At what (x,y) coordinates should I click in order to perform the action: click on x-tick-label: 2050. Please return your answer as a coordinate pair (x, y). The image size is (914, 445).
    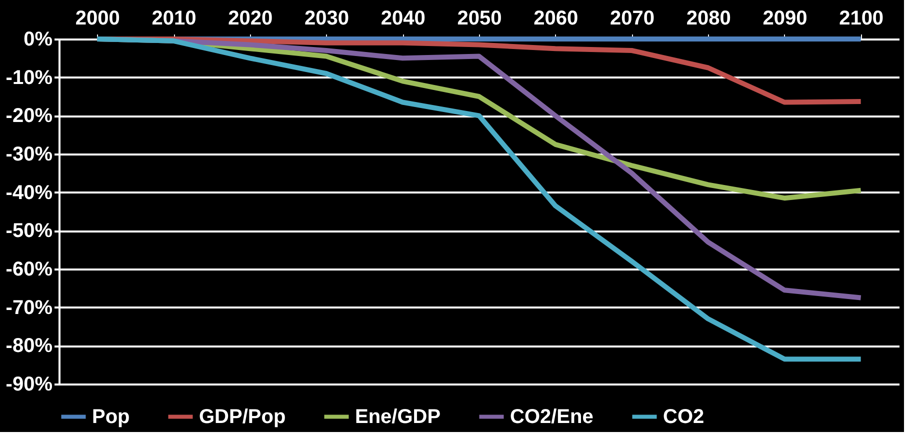
    Looking at the image, I should click on (479, 19).